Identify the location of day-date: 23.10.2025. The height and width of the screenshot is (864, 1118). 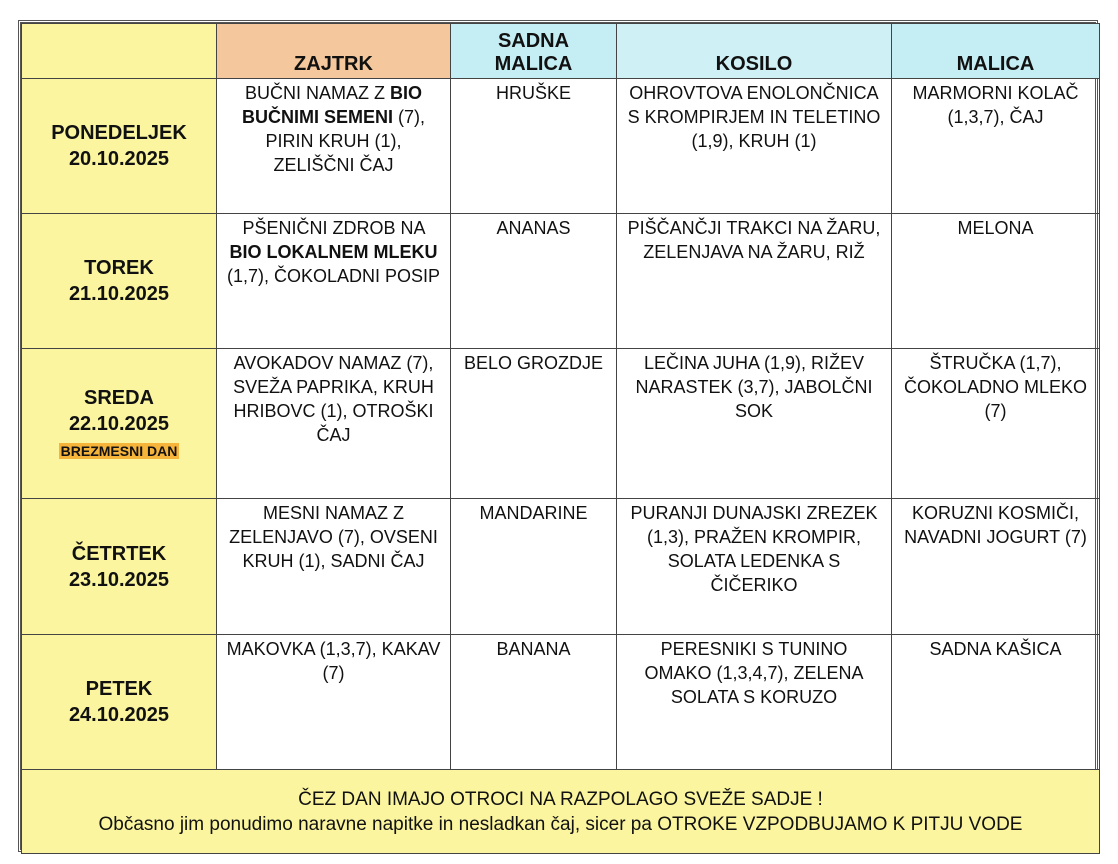
(119, 579).